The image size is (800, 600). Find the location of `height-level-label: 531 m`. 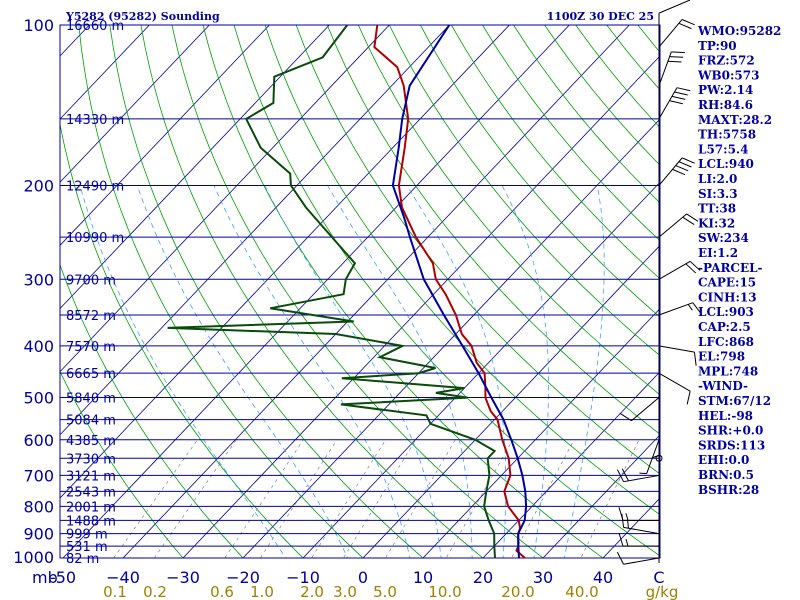

height-level-label: 531 m is located at coordinates (87, 547).